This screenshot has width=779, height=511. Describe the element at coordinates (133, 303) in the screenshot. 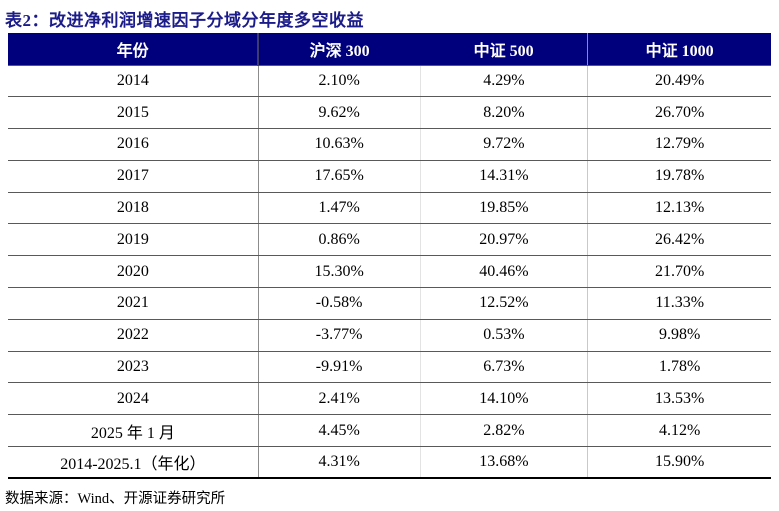

I see `year-cell: 2021` at that location.